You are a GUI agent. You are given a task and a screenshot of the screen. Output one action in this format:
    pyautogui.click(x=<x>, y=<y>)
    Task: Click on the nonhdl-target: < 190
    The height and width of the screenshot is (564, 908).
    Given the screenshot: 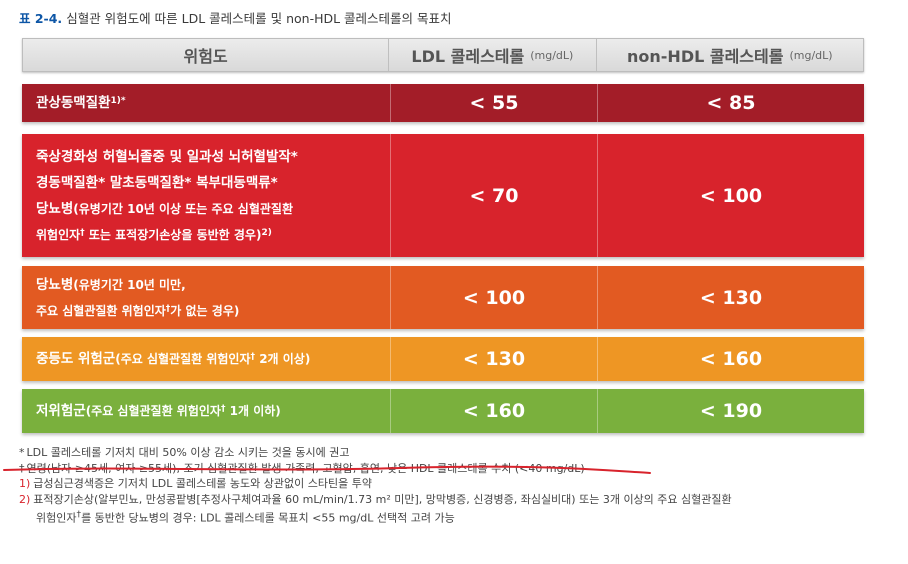 What is the action you would take?
    pyautogui.click(x=731, y=411)
    